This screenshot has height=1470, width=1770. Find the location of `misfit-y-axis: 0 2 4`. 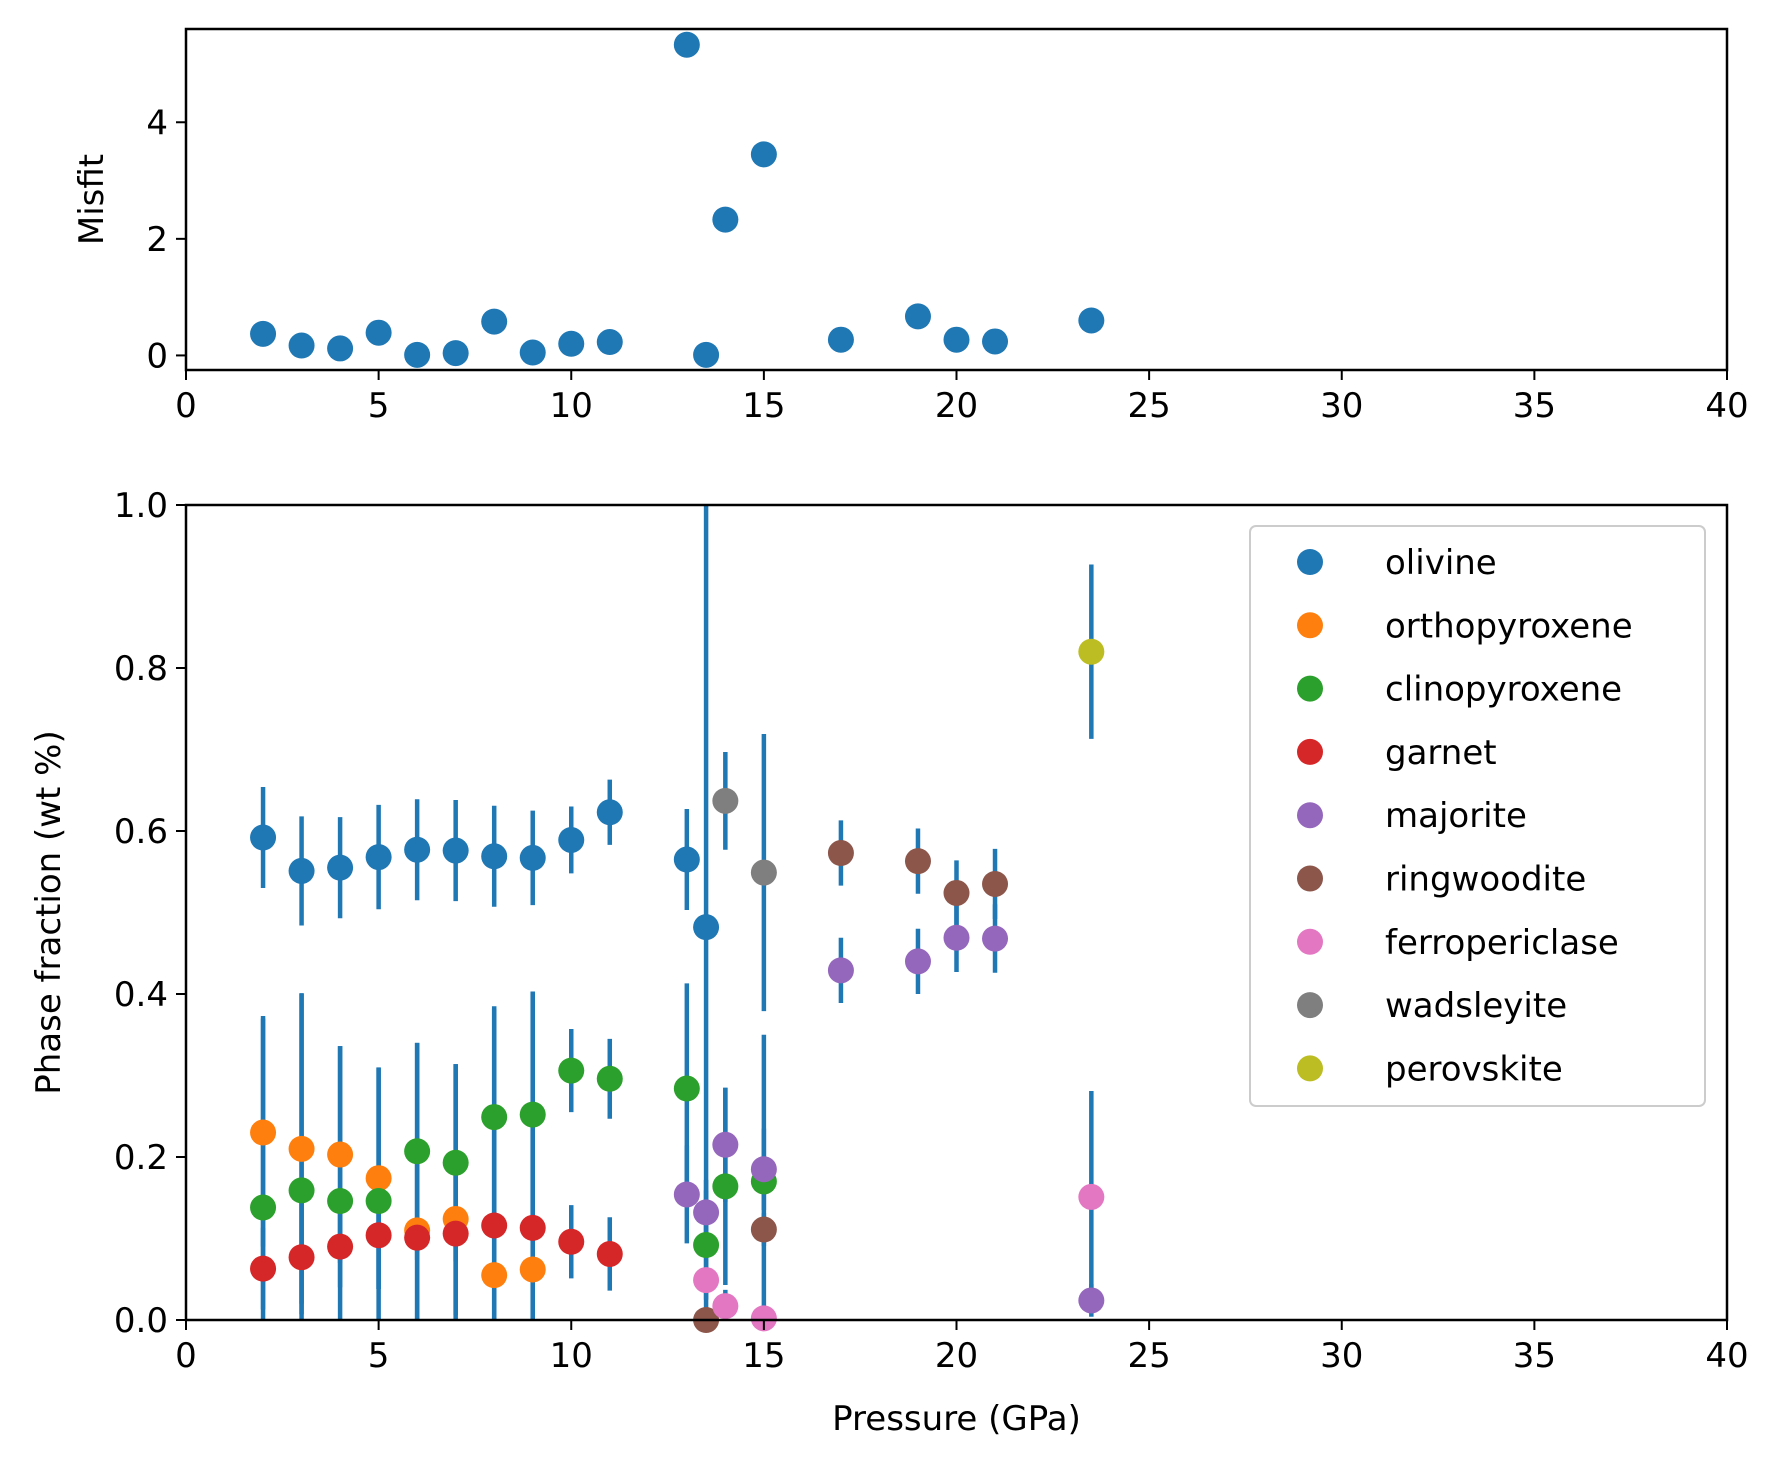

misfit-y-axis: 0 2 4 is located at coordinates (166, 239).